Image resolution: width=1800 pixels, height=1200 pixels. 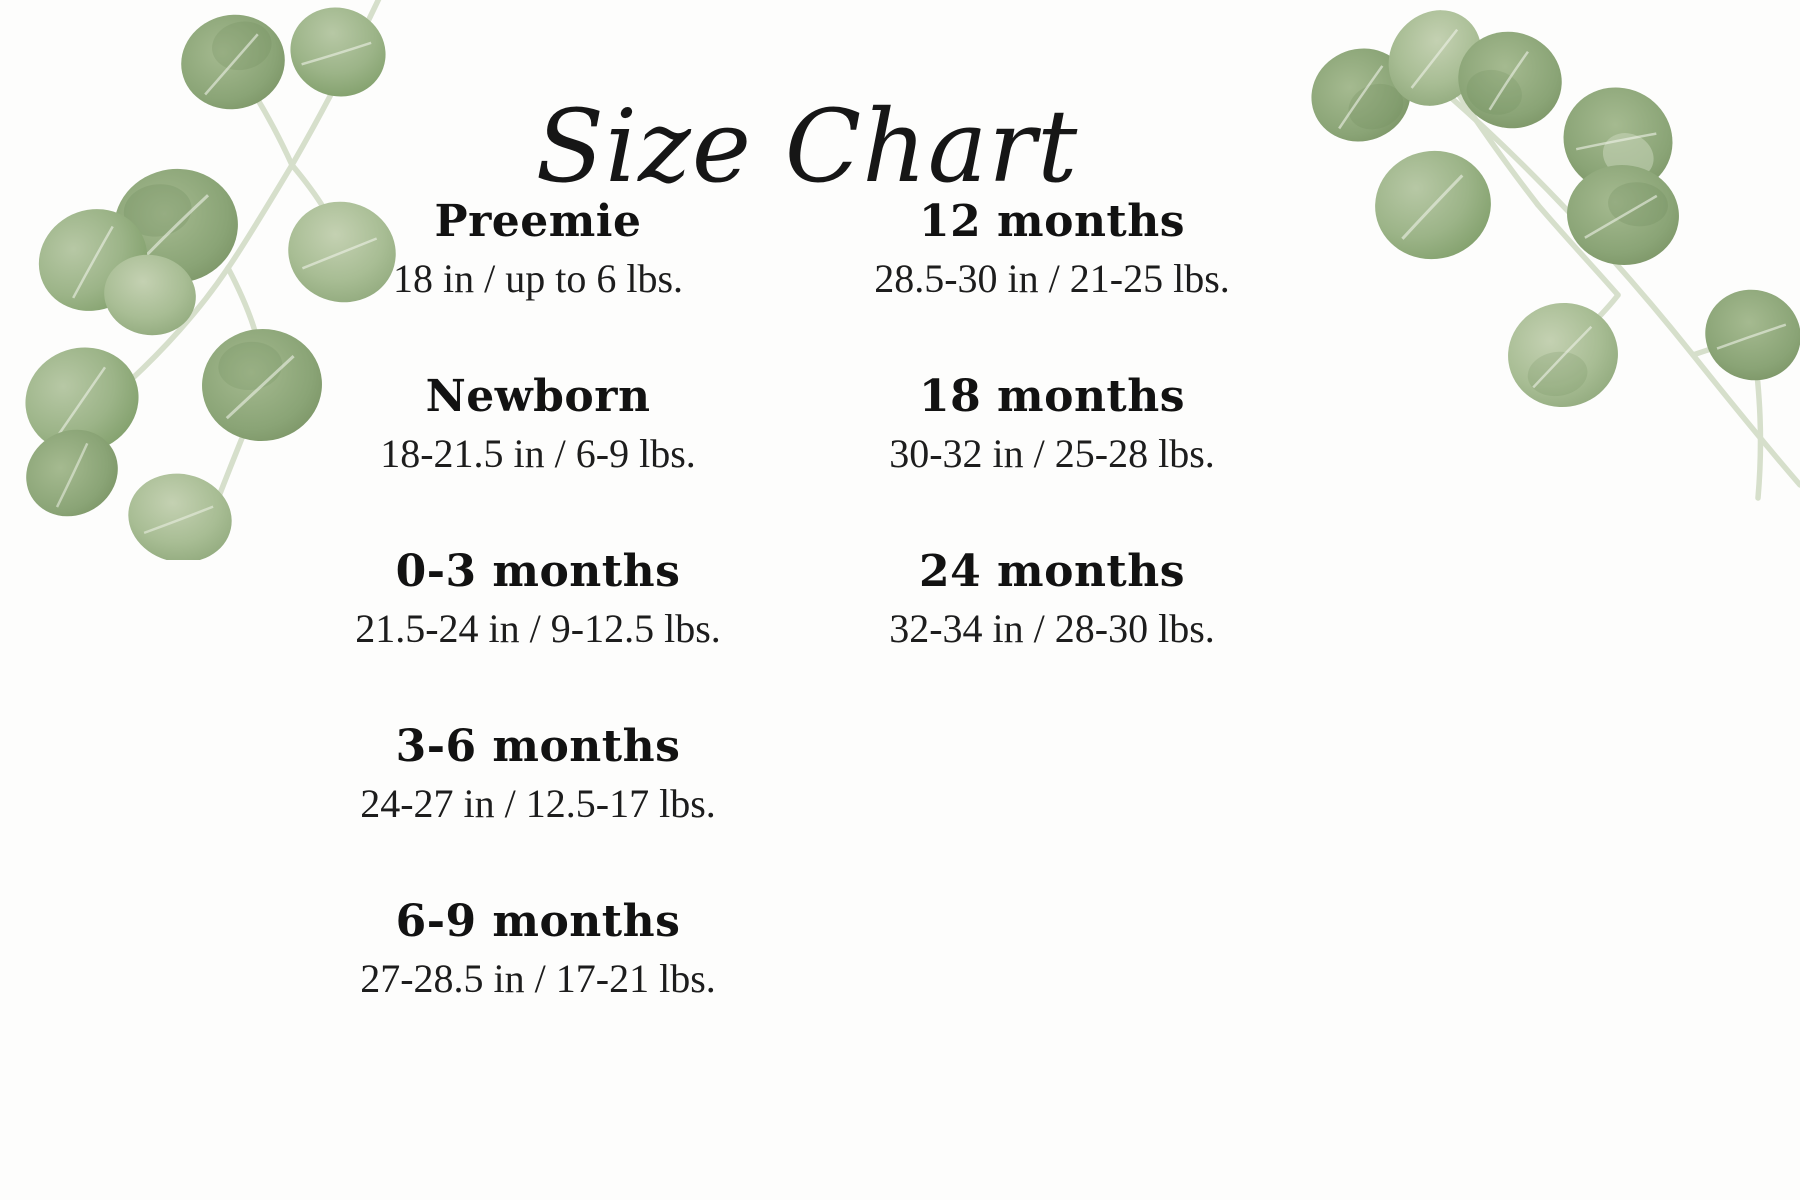 I want to click on size-entry-0-3-months: 0-3 months 21.5-24 in / 9-12.5 lbs., so click(x=538, y=600).